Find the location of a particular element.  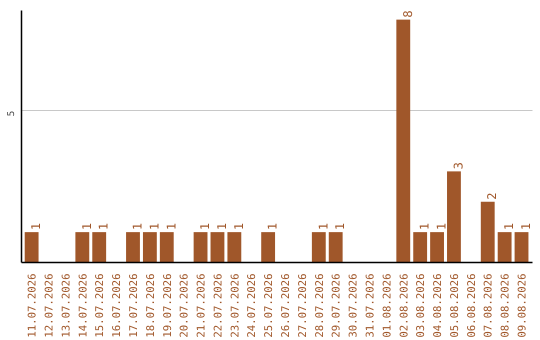

x-tick-label: 29.07.2026 is located at coordinates (336, 306).